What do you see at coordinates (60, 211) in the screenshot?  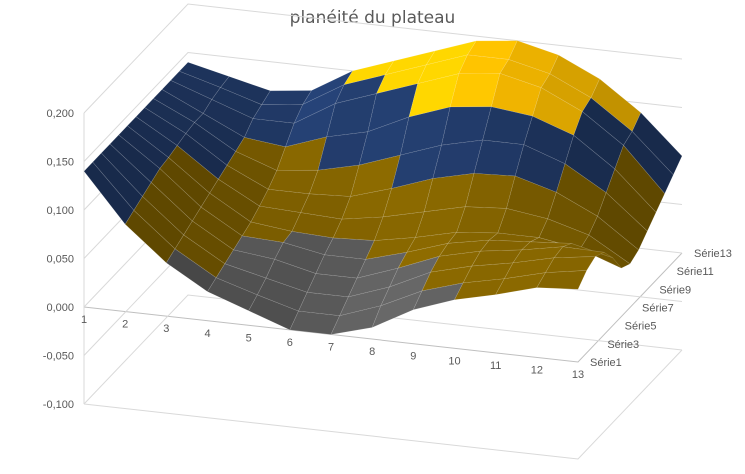 I see `y-tick-label: 0,100` at bounding box center [60, 211].